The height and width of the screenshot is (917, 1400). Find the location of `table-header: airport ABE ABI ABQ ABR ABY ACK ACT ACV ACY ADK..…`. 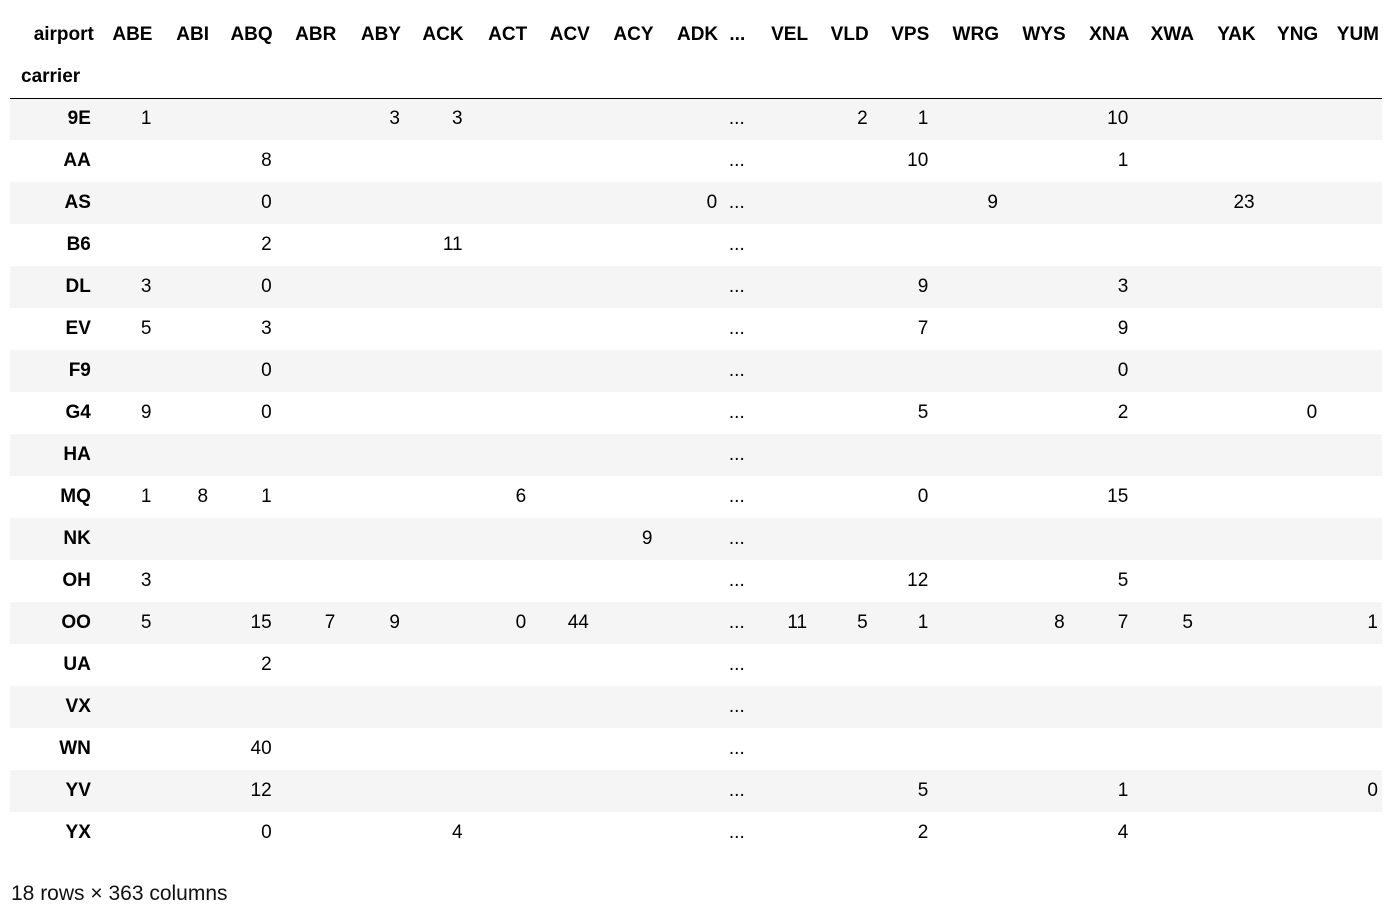

table-header: airport ABE ABI ABQ ABR ABY ACK ACT ACV ACY ADK..… is located at coordinates (696, 56).